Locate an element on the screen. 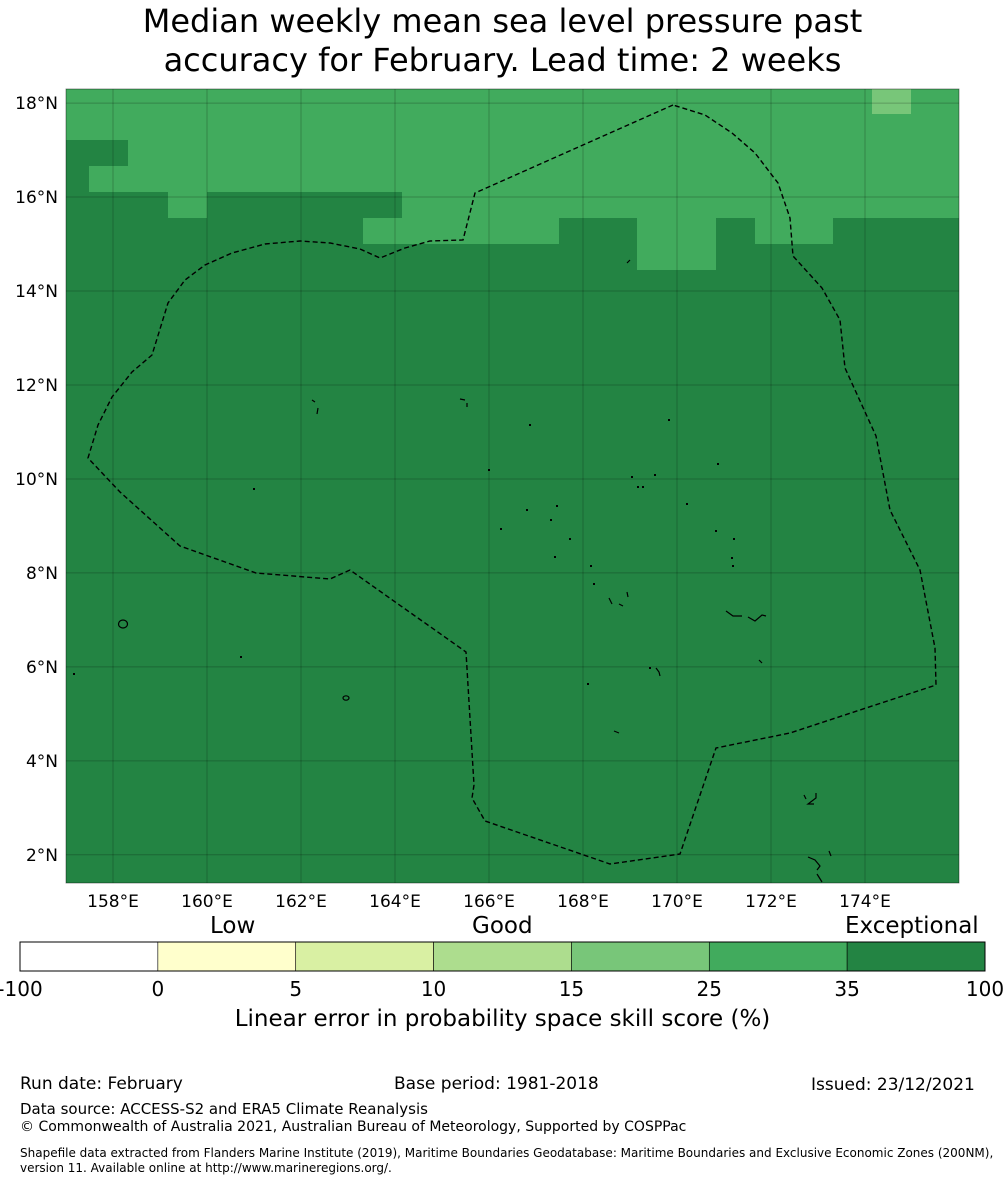  colorbar-frame is located at coordinates (502, 956).